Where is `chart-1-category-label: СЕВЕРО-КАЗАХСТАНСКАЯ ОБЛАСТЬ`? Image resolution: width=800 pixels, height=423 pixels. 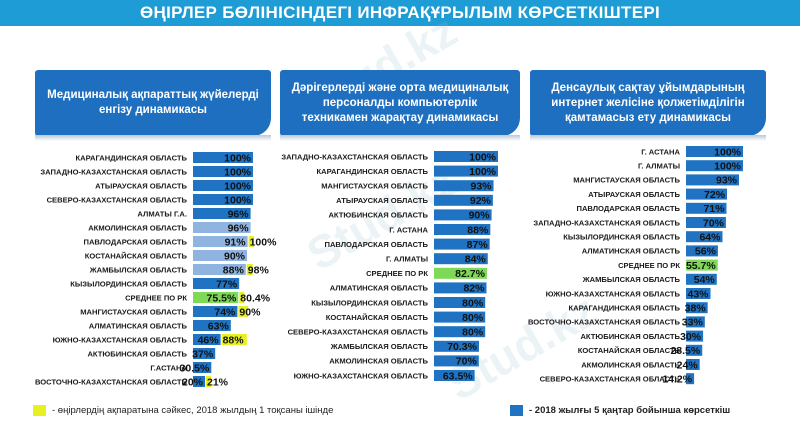 chart-1-category-label: СЕВЕРО-КАЗАХСТАНСКАЯ ОБЛАСТЬ is located at coordinates (117, 199).